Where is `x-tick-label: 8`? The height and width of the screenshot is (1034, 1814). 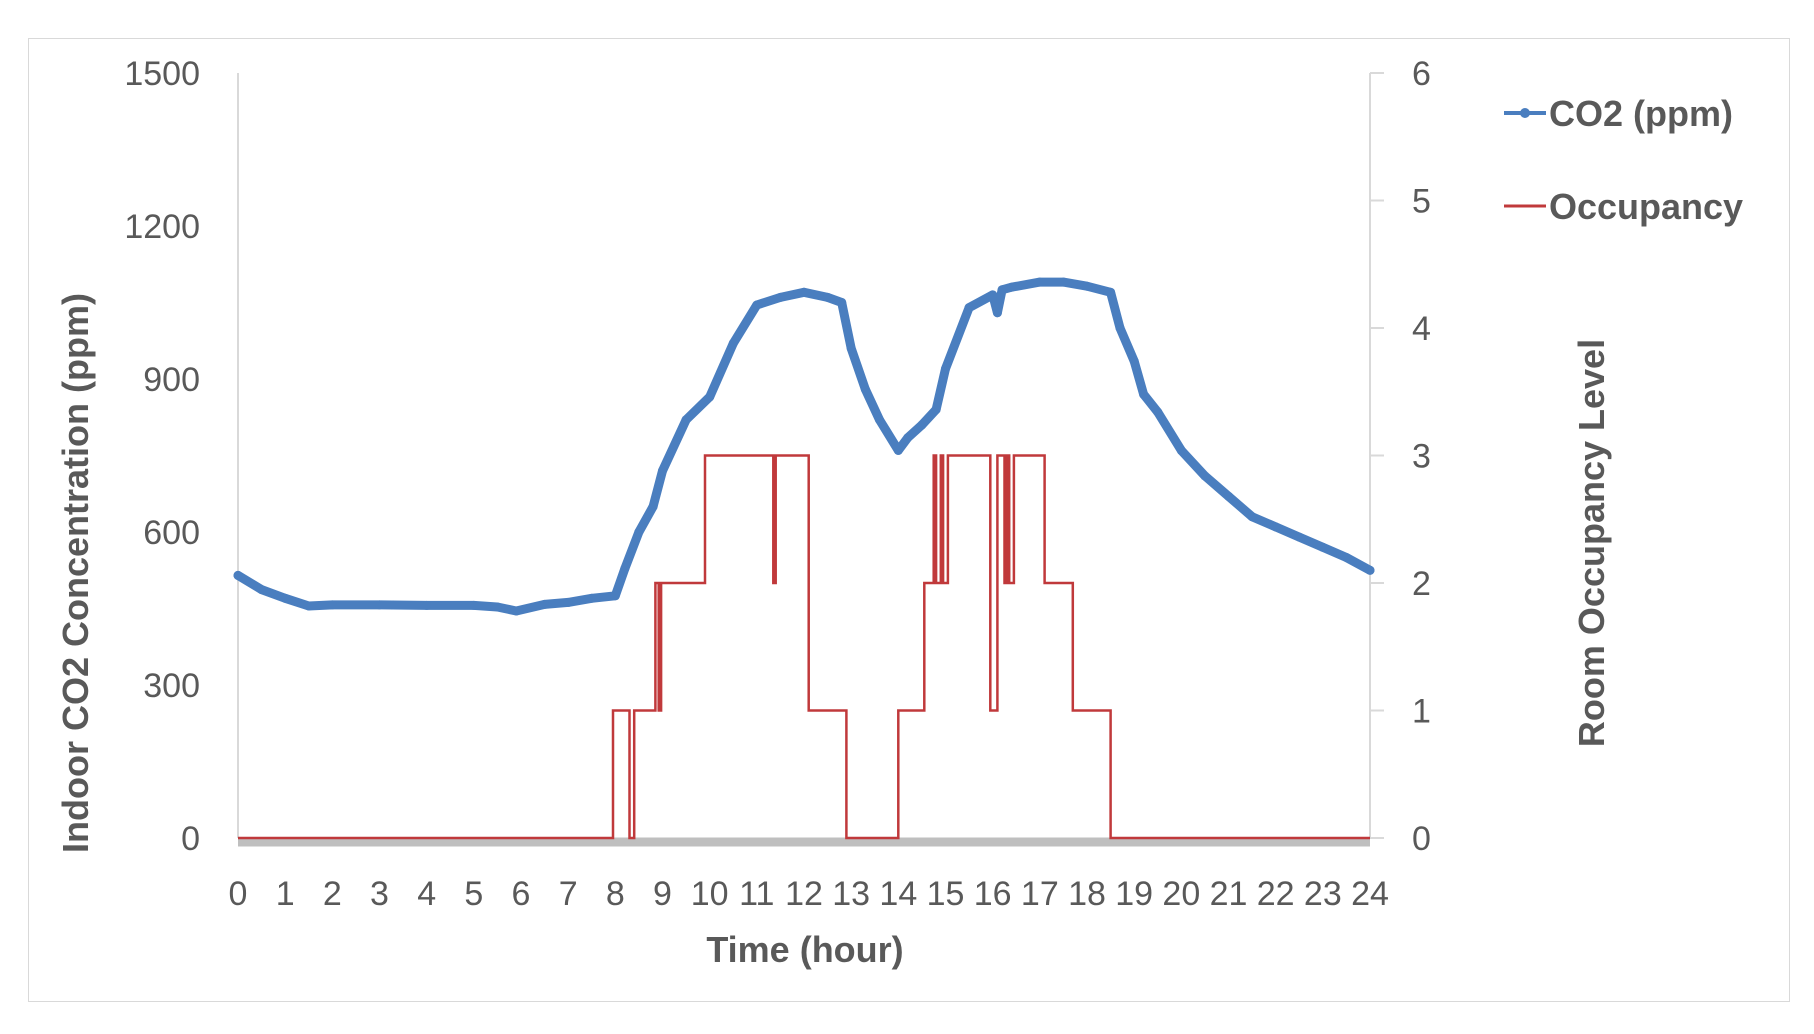
x-tick-label: 8 is located at coordinates (615, 894).